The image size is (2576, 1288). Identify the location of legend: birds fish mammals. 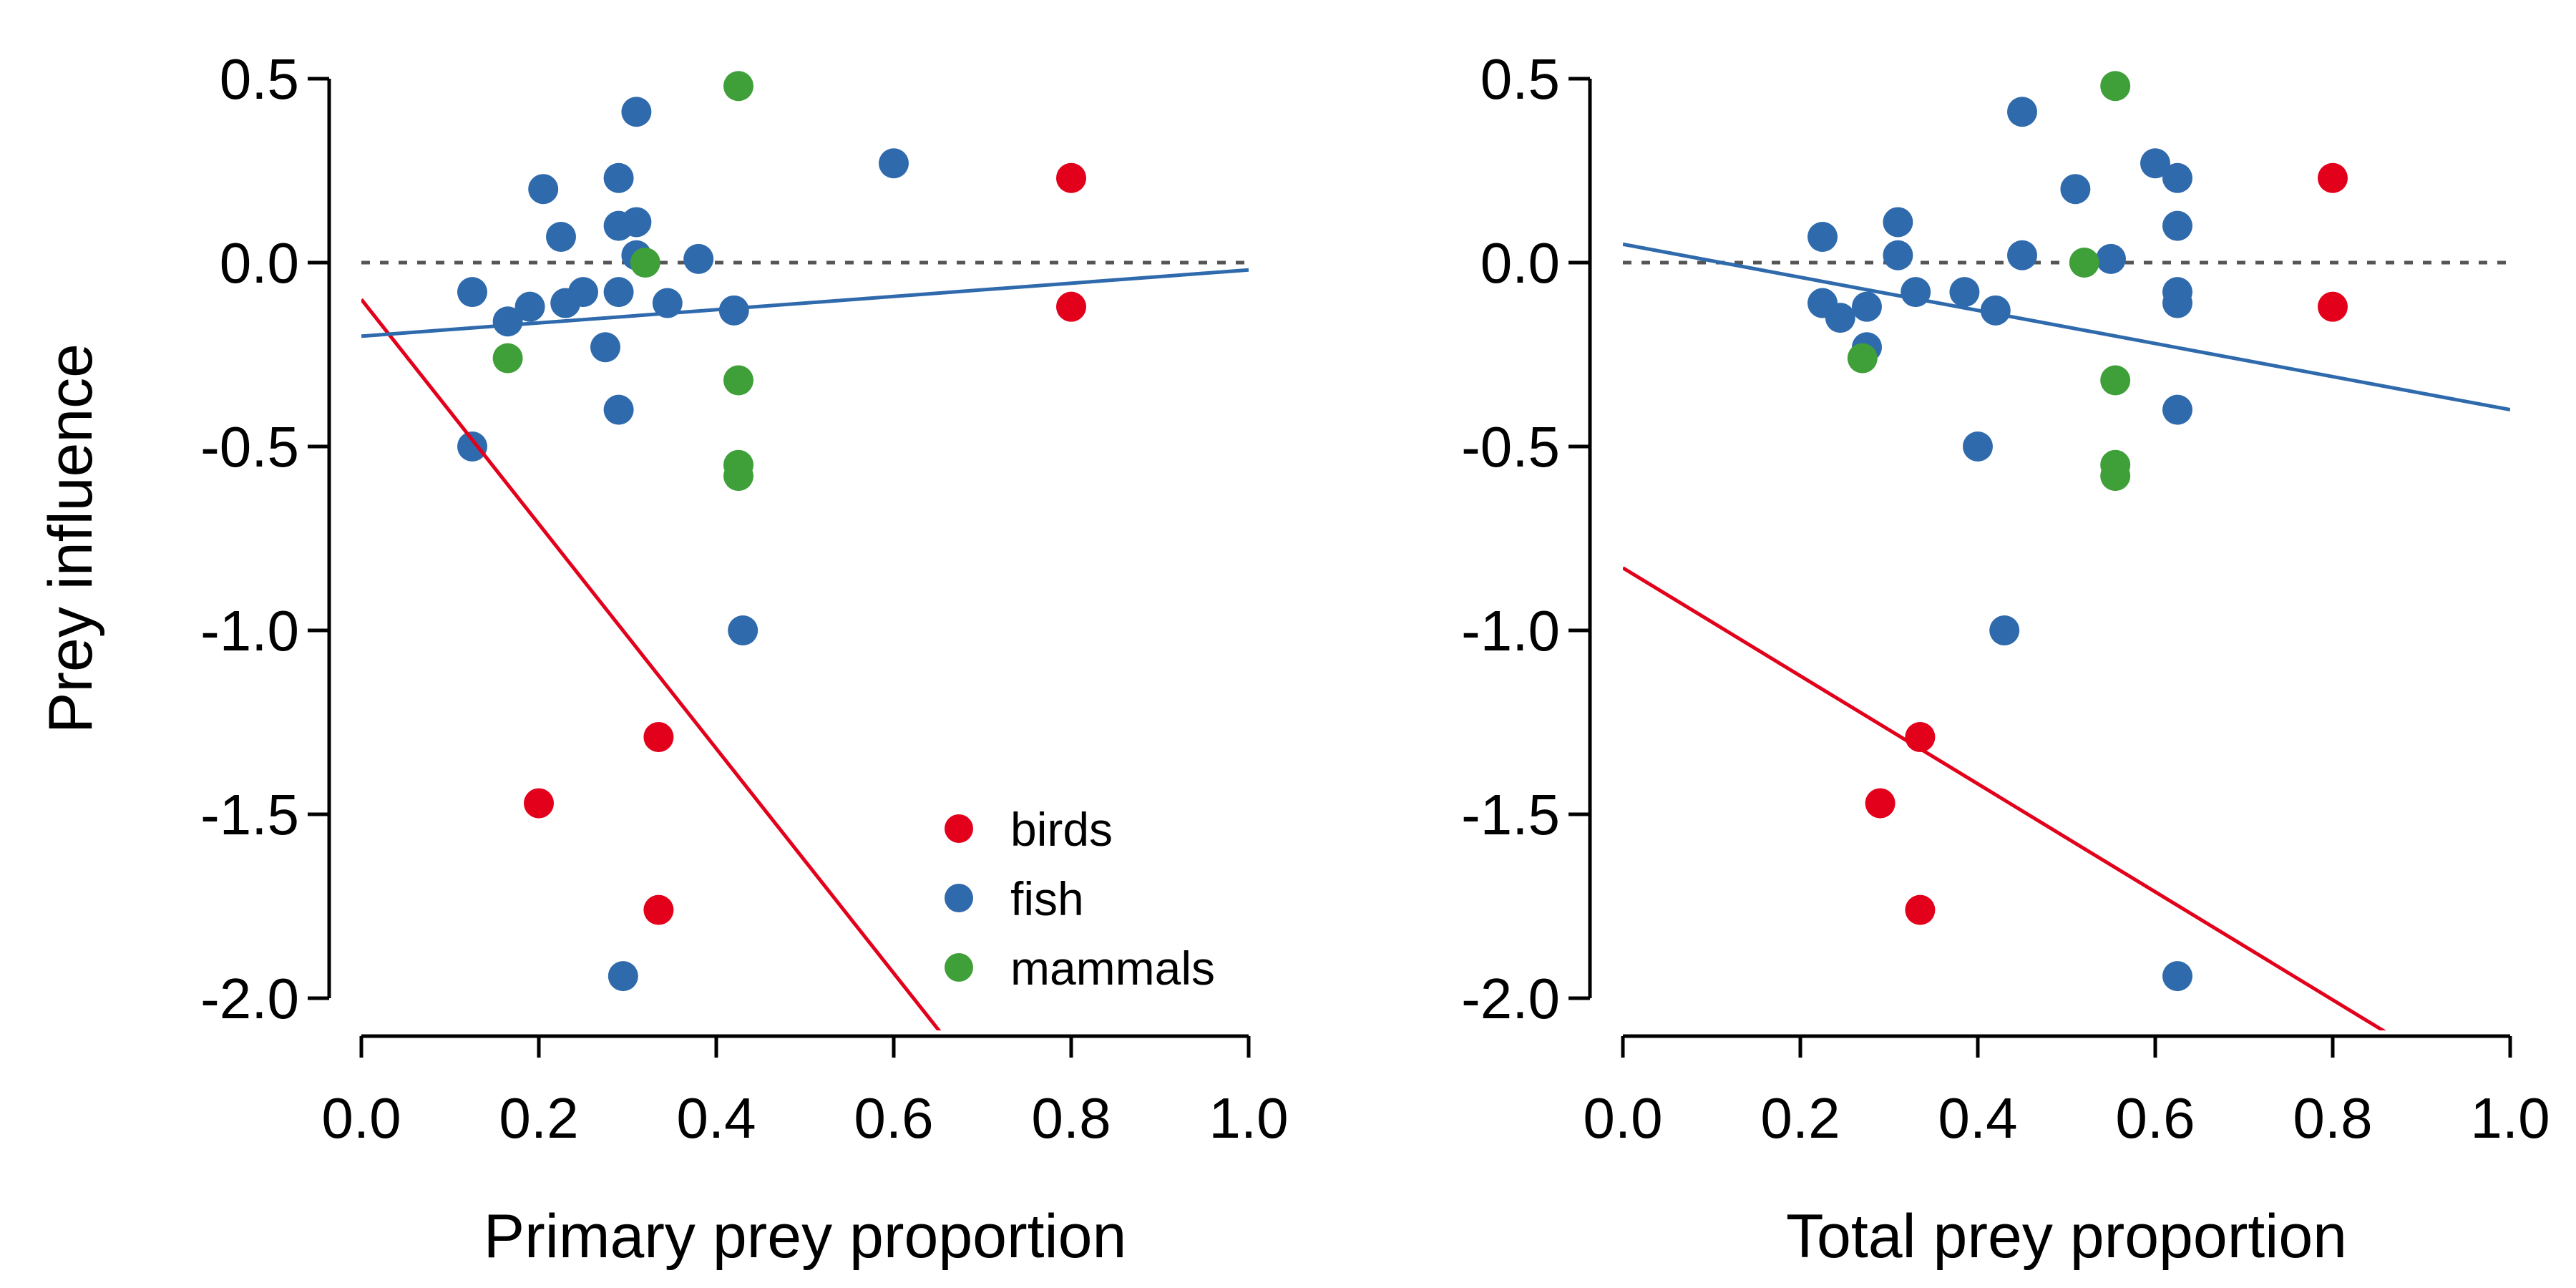
(1080, 899).